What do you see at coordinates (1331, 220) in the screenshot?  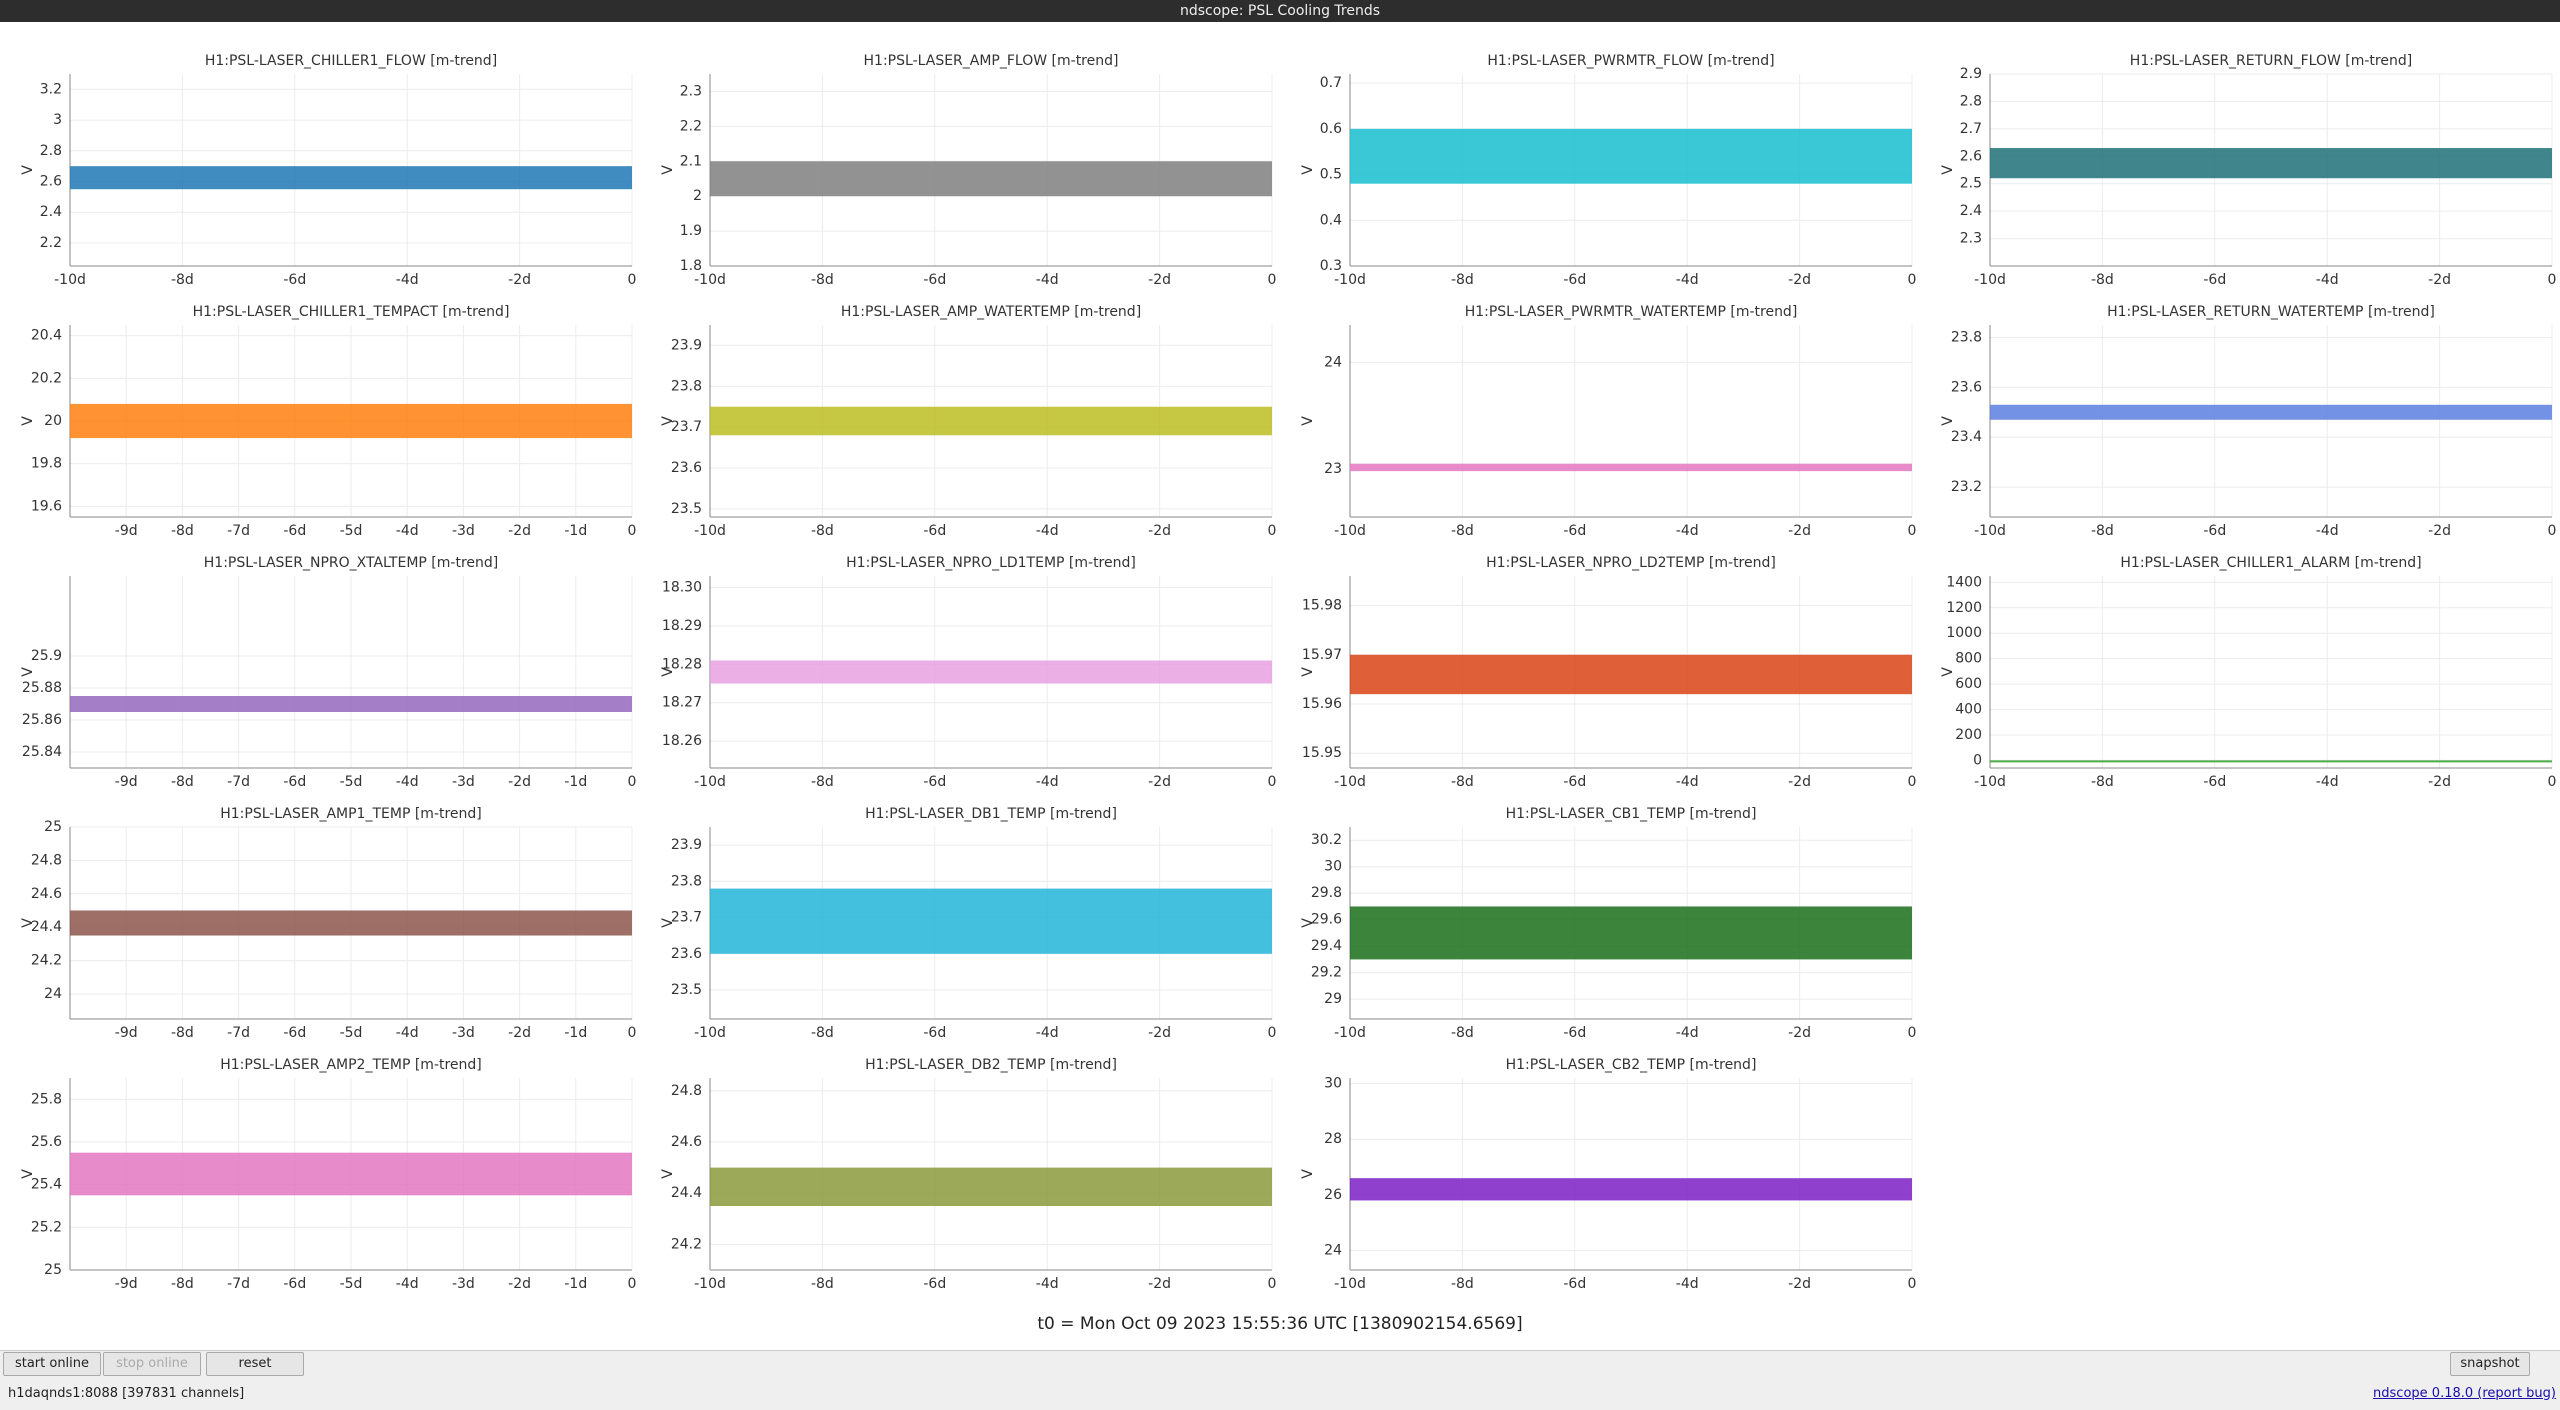 I see `y-tick-label: 0.4` at bounding box center [1331, 220].